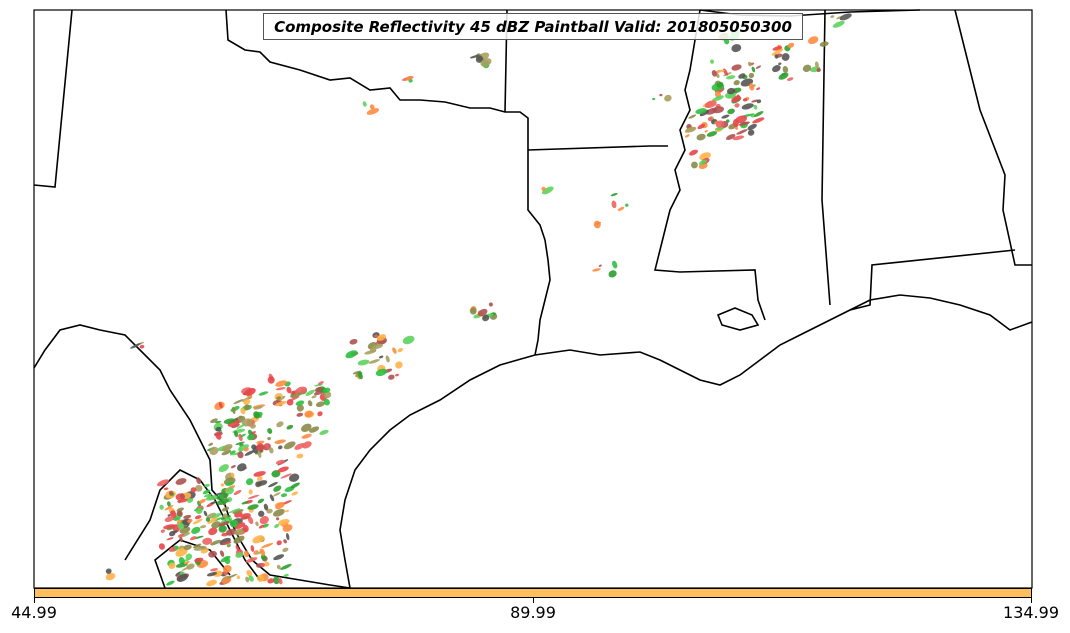  Describe the element at coordinates (533, 612) in the screenshot. I see `colorbar-label-mid: 89.99` at that location.